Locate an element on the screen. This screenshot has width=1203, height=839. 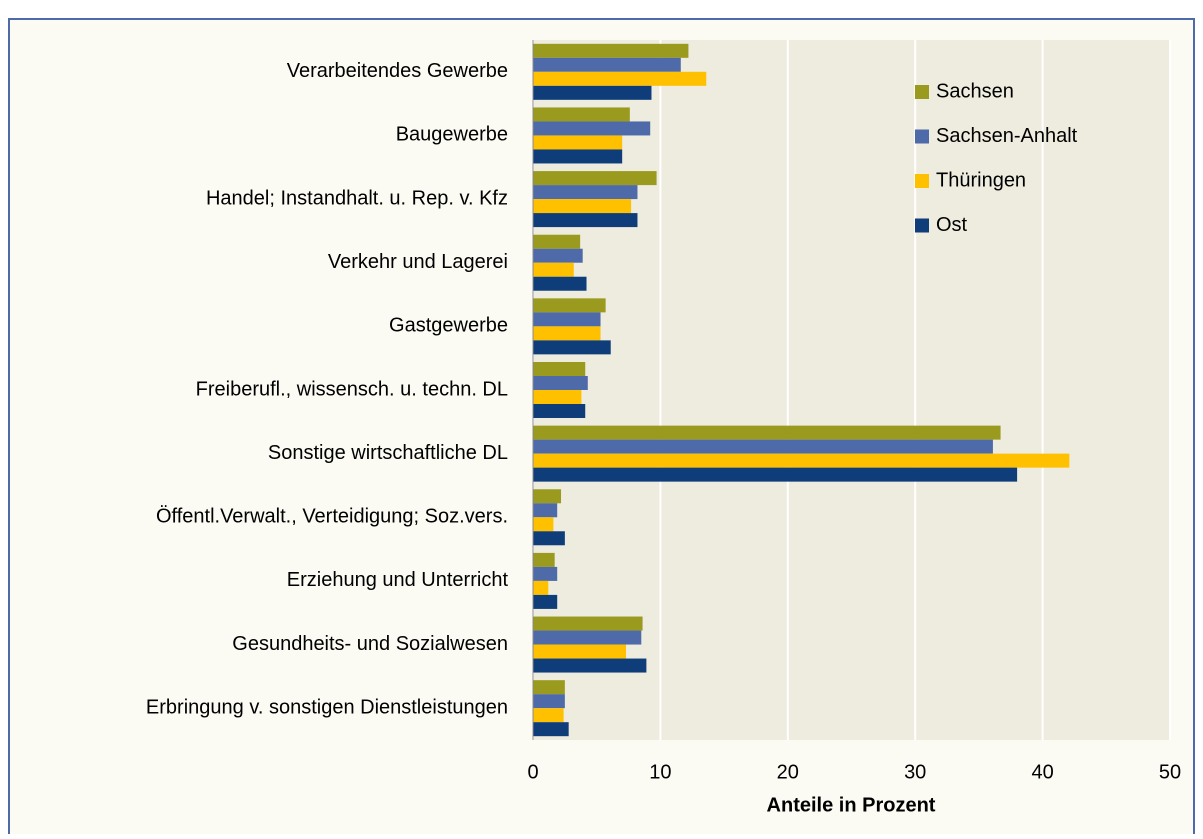
y-tick-label: Verkehr und Lagerei is located at coordinates (418, 262).